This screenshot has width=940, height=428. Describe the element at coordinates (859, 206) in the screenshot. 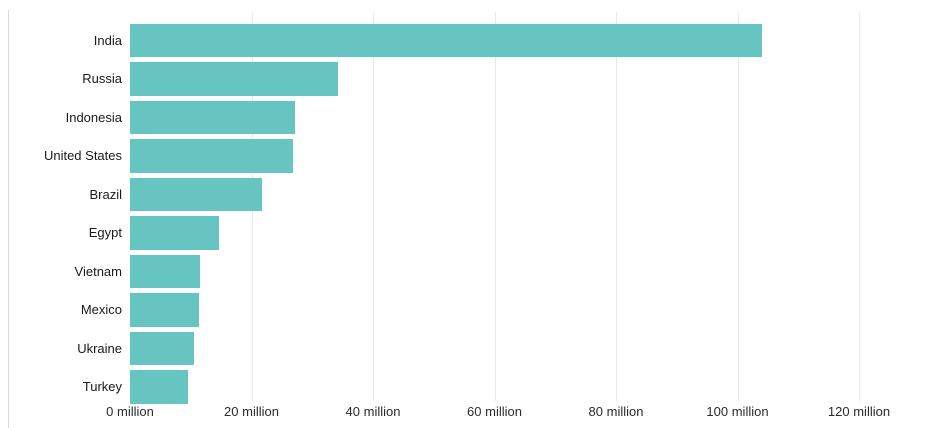

I see `gridline-120m` at that location.